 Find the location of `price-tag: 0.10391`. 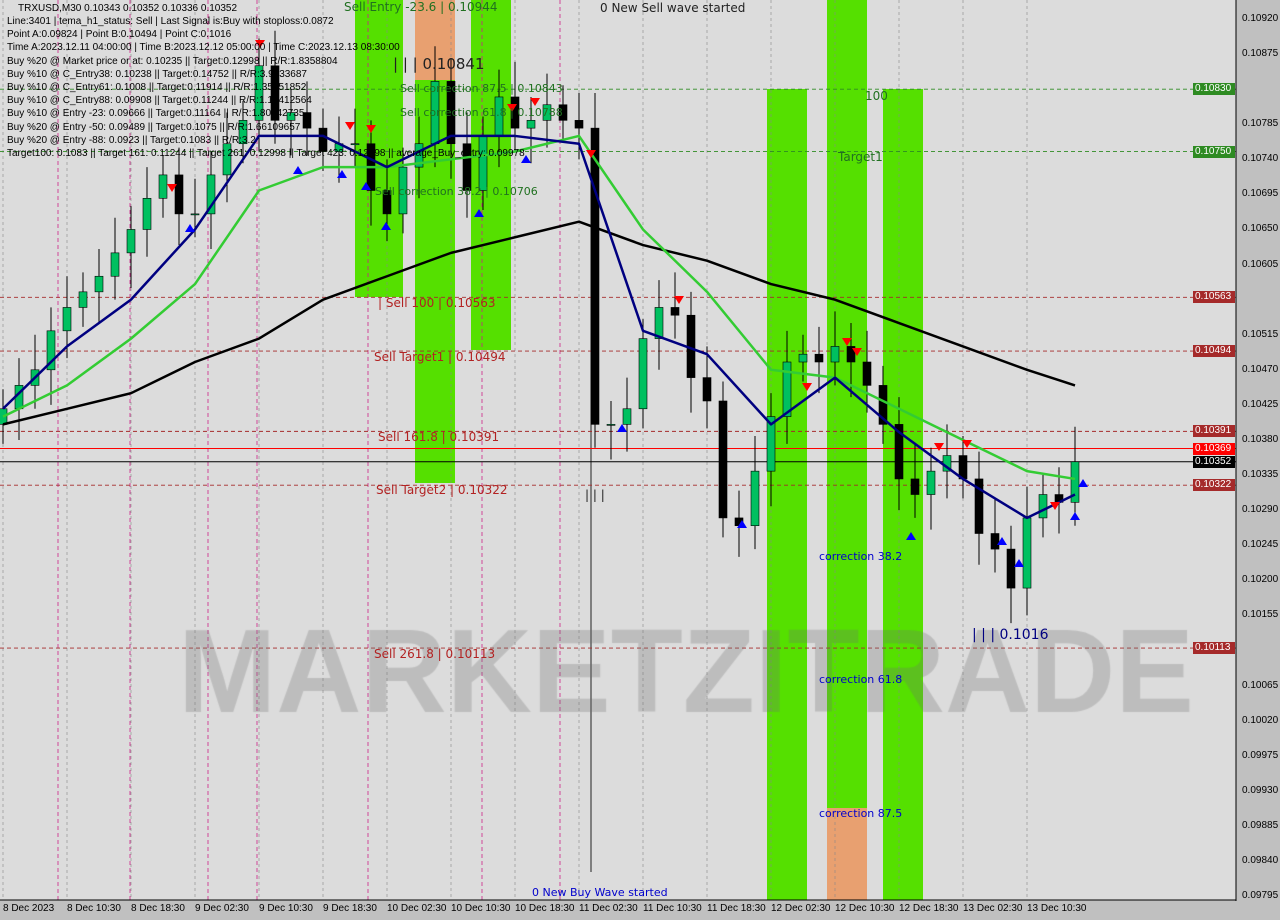

price-tag: 0.10391 is located at coordinates (1214, 431).